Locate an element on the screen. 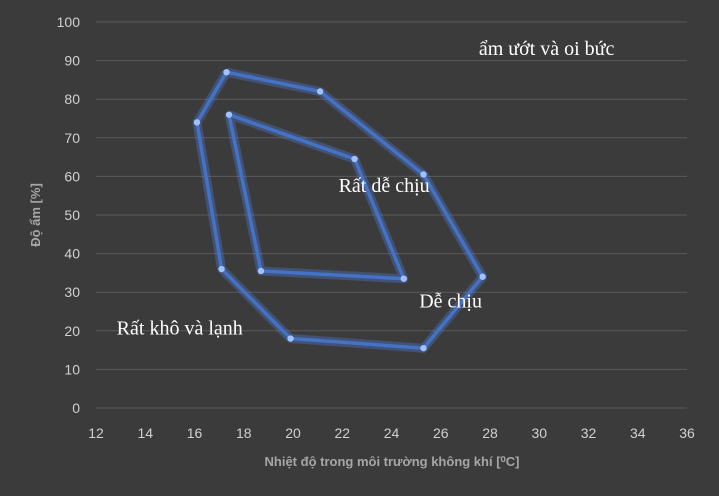 This screenshot has width=719, height=496. y-tick-label: 80 is located at coordinates (72, 99).